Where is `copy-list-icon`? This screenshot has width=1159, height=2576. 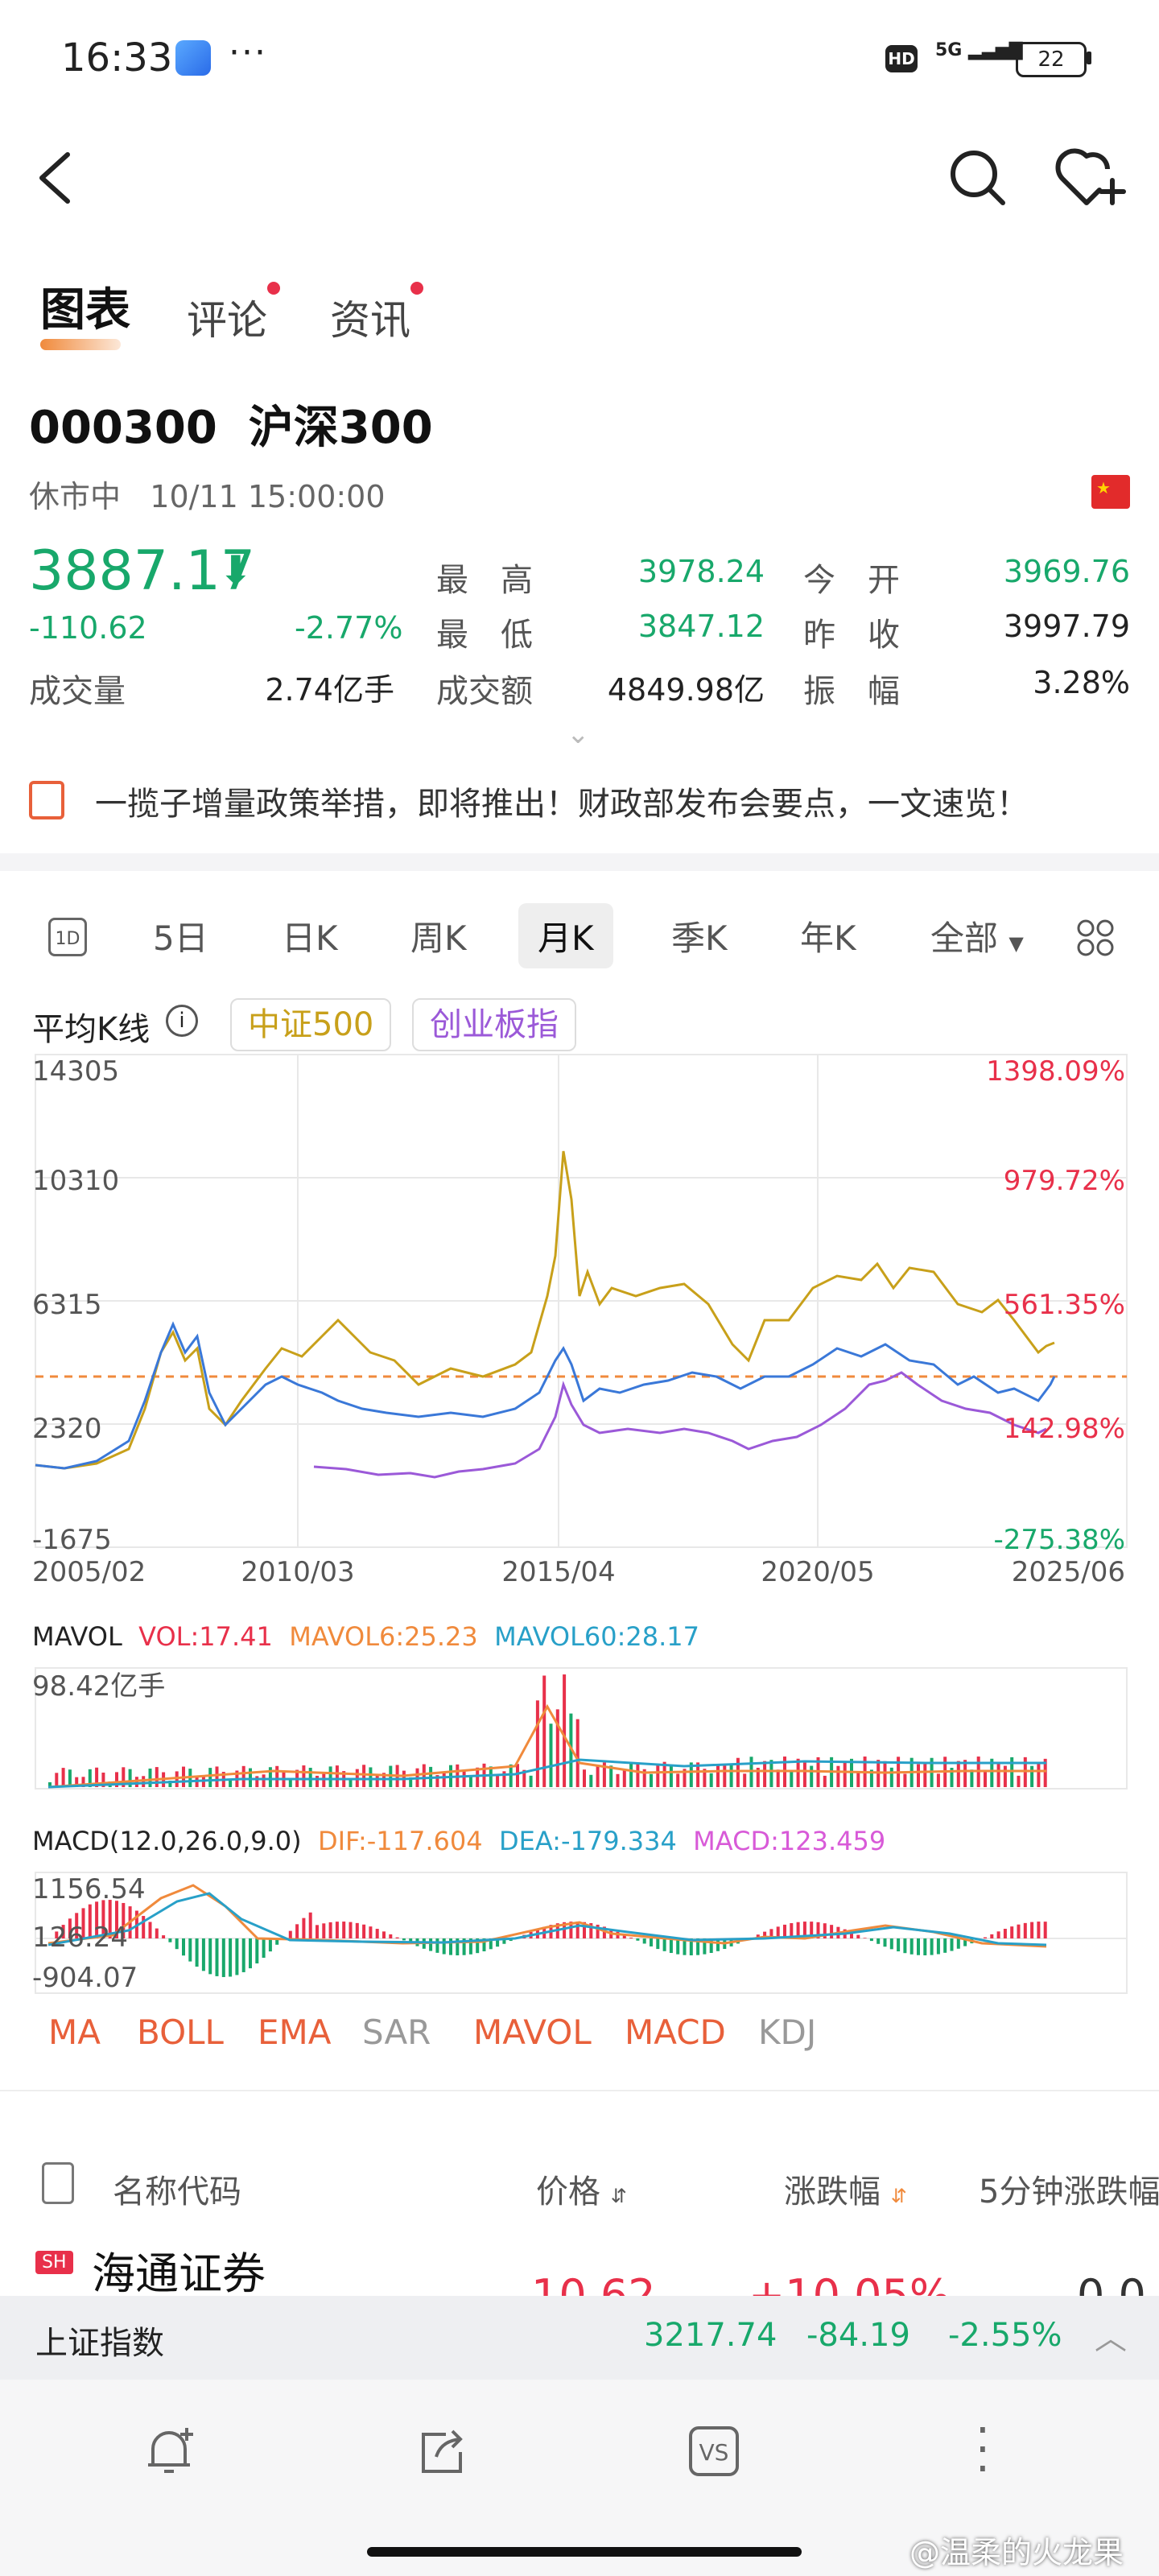 copy-list-icon is located at coordinates (58, 2183).